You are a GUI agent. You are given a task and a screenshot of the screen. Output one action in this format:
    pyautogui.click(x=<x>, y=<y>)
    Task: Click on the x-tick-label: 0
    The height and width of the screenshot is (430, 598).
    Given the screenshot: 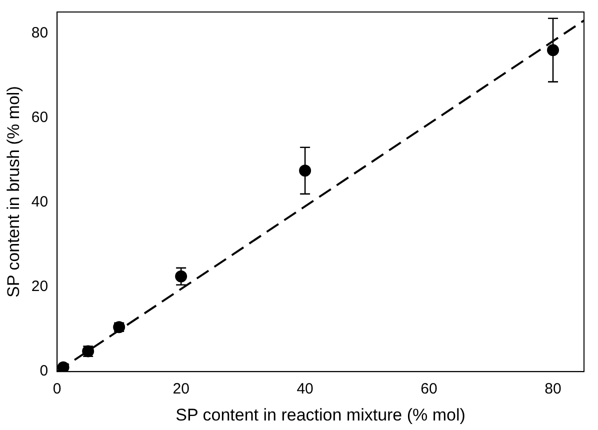 What is the action you would take?
    pyautogui.click(x=57, y=389)
    